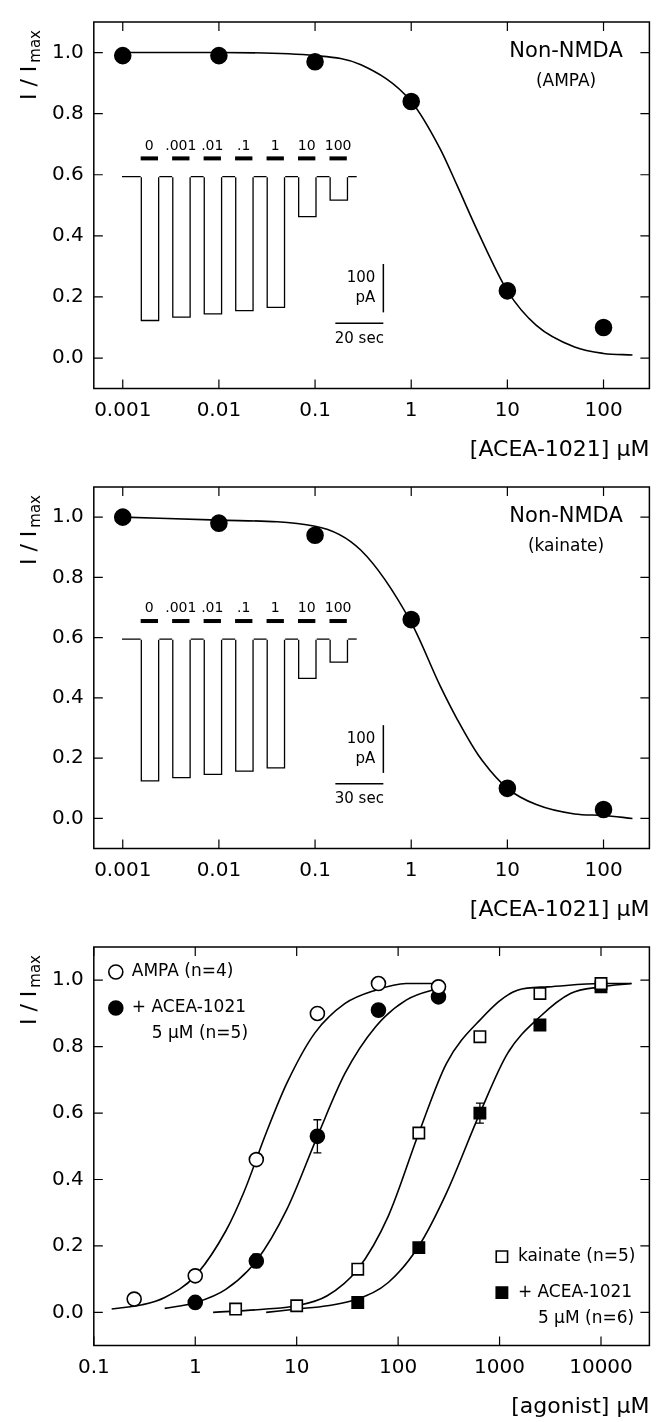 Image resolution: width=659 pixels, height=1422 pixels. What do you see at coordinates (359, 338) in the screenshot?
I see `annotation: 20 sec` at bounding box center [359, 338].